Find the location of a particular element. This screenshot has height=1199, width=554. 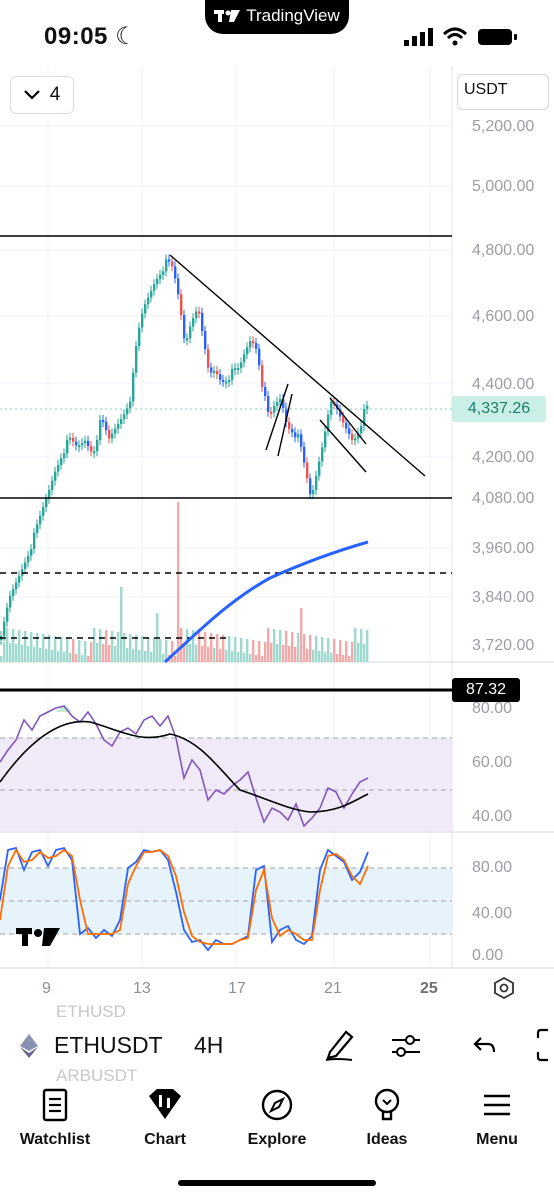

timeframe-button: 4H is located at coordinates (209, 1045).